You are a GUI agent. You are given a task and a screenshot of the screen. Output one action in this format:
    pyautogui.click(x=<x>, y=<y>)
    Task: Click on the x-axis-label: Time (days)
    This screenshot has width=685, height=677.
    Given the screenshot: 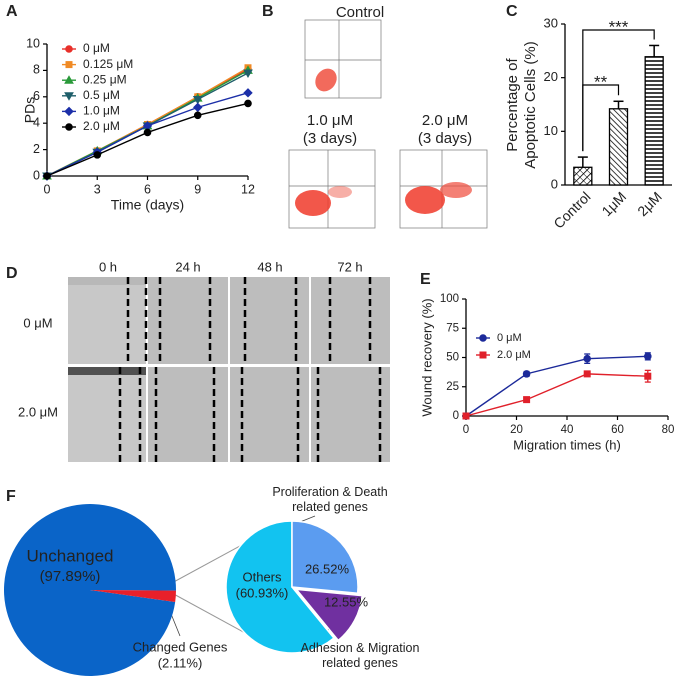 What is the action you would take?
    pyautogui.click(x=147, y=205)
    